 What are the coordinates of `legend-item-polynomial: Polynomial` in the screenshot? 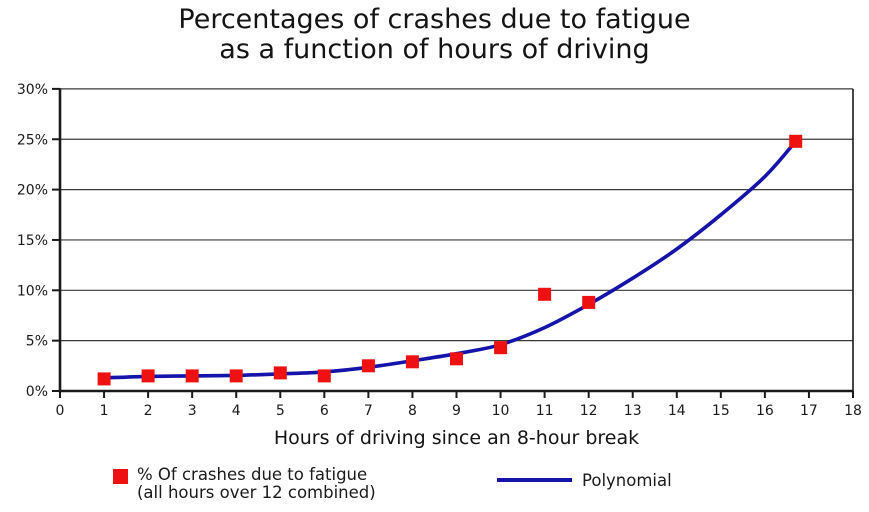 It's located at (584, 480).